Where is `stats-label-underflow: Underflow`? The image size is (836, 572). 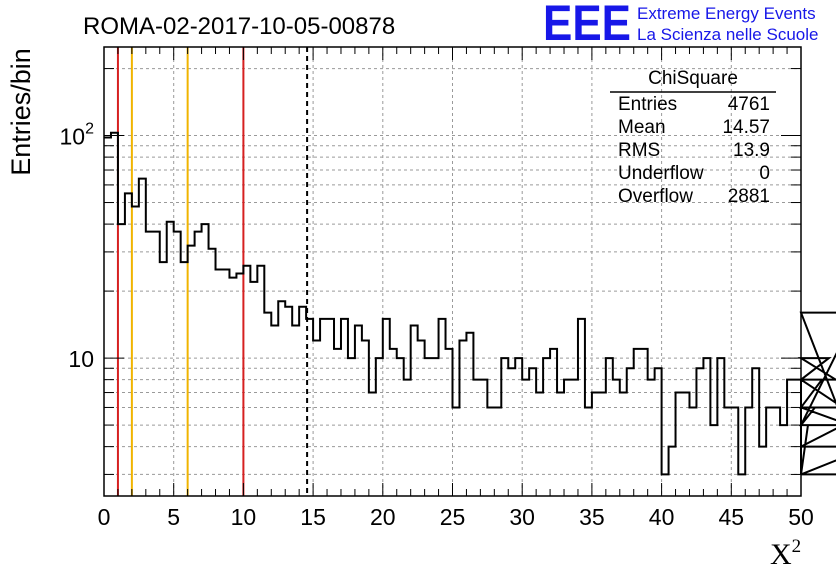 stats-label-underflow: Underflow is located at coordinates (661, 173).